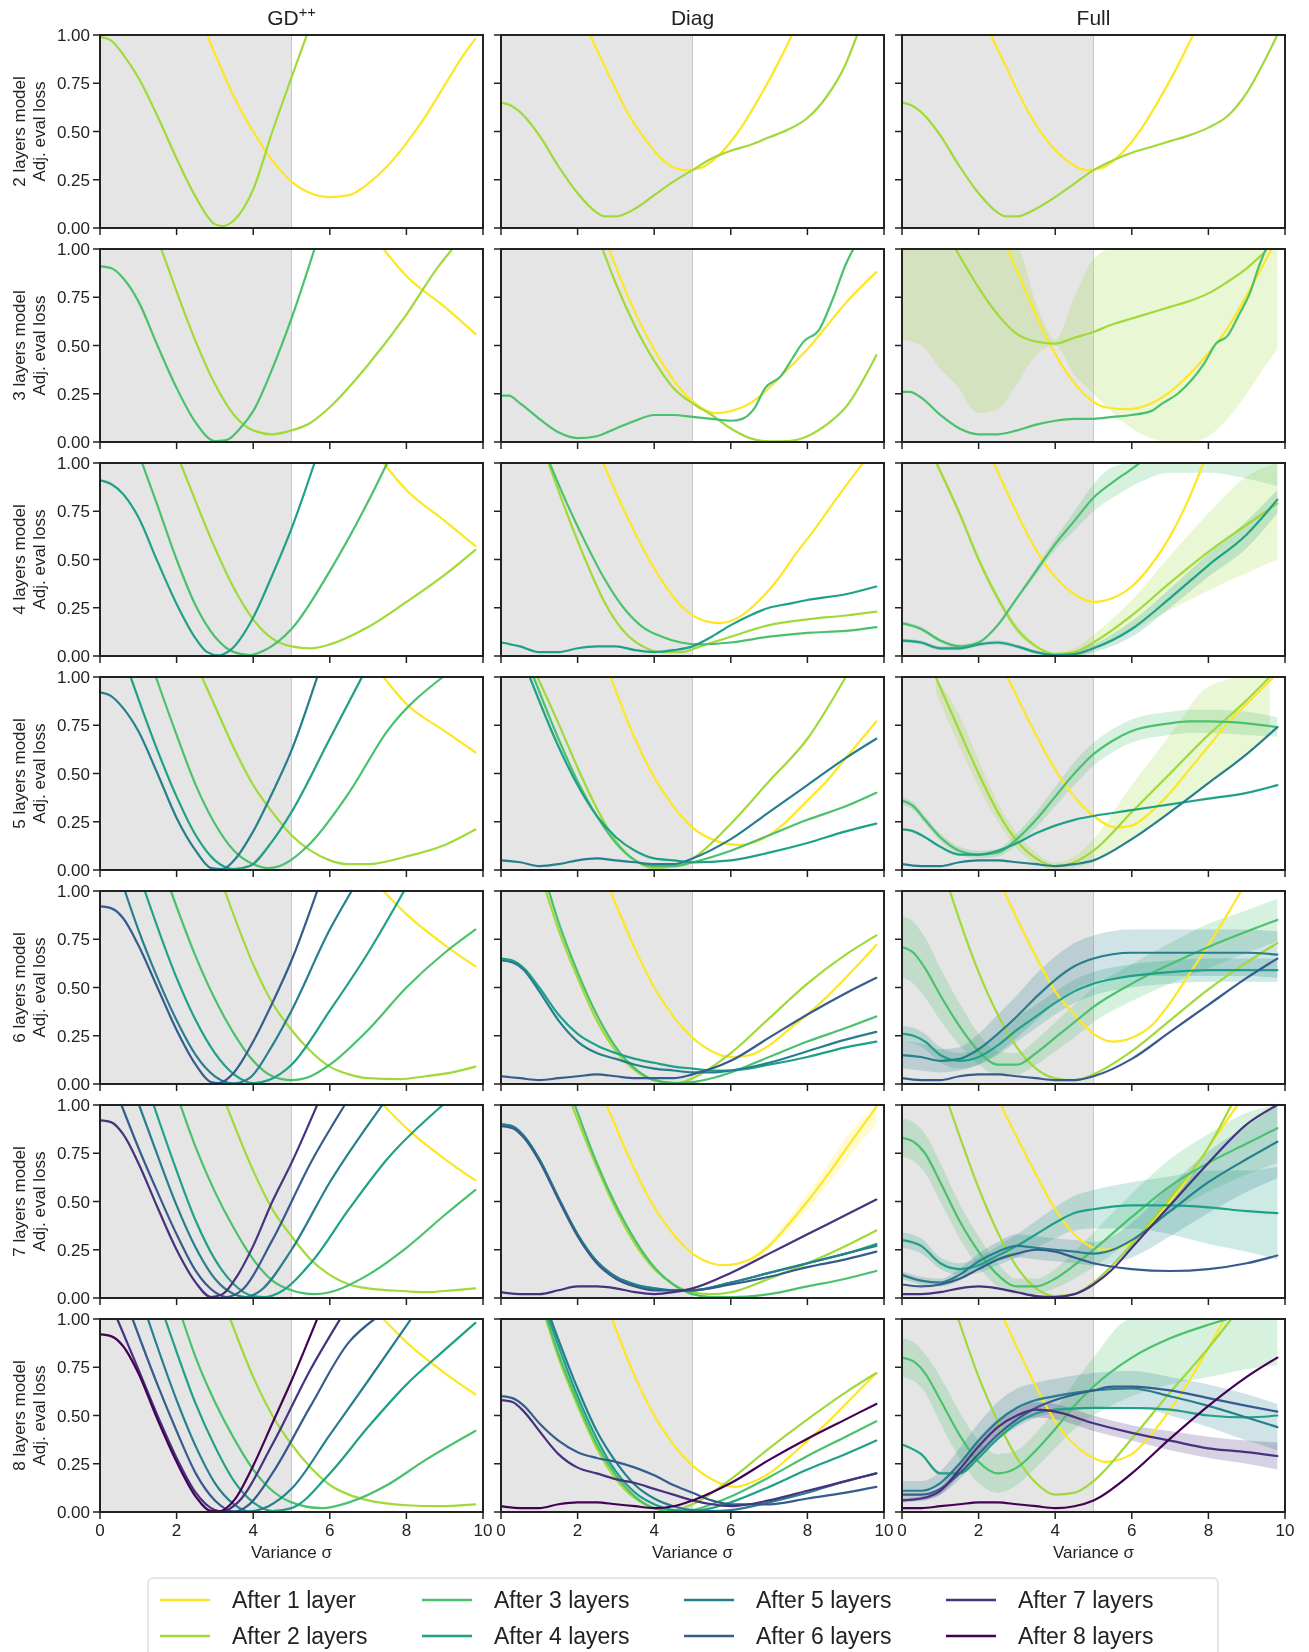 The width and height of the screenshot is (1309, 1652). What do you see at coordinates (824, 1600) in the screenshot?
I see `legend-label: After 5 layers` at bounding box center [824, 1600].